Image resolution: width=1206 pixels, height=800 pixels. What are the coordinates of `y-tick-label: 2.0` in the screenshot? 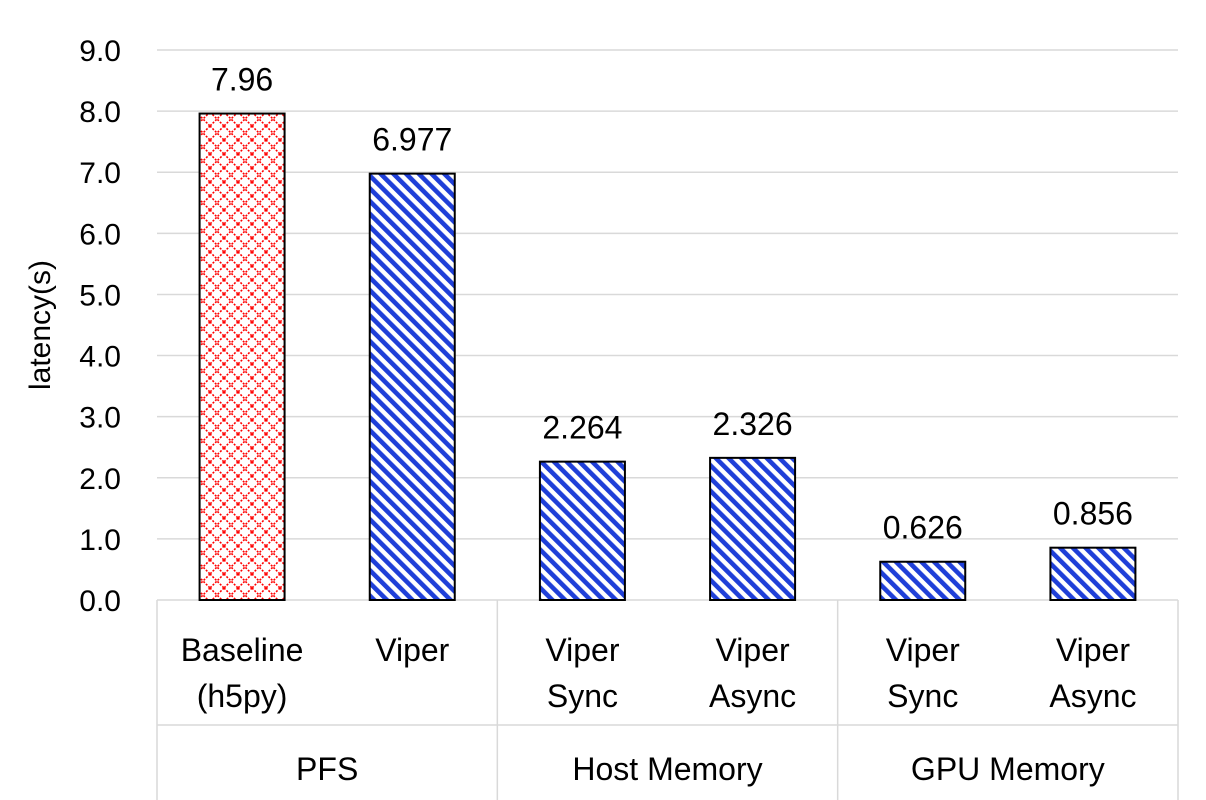 It's located at (100, 479).